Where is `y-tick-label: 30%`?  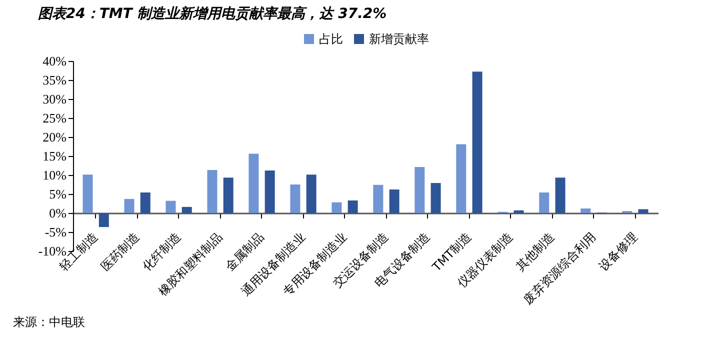 y-tick-label: 30% is located at coordinates (54, 99).